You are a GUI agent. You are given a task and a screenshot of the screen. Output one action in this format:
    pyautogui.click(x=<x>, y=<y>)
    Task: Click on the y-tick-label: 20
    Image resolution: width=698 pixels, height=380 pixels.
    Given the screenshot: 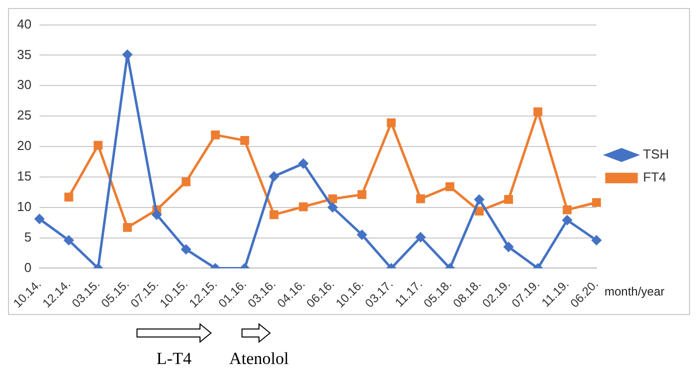 What is the action you would take?
    pyautogui.click(x=24, y=146)
    